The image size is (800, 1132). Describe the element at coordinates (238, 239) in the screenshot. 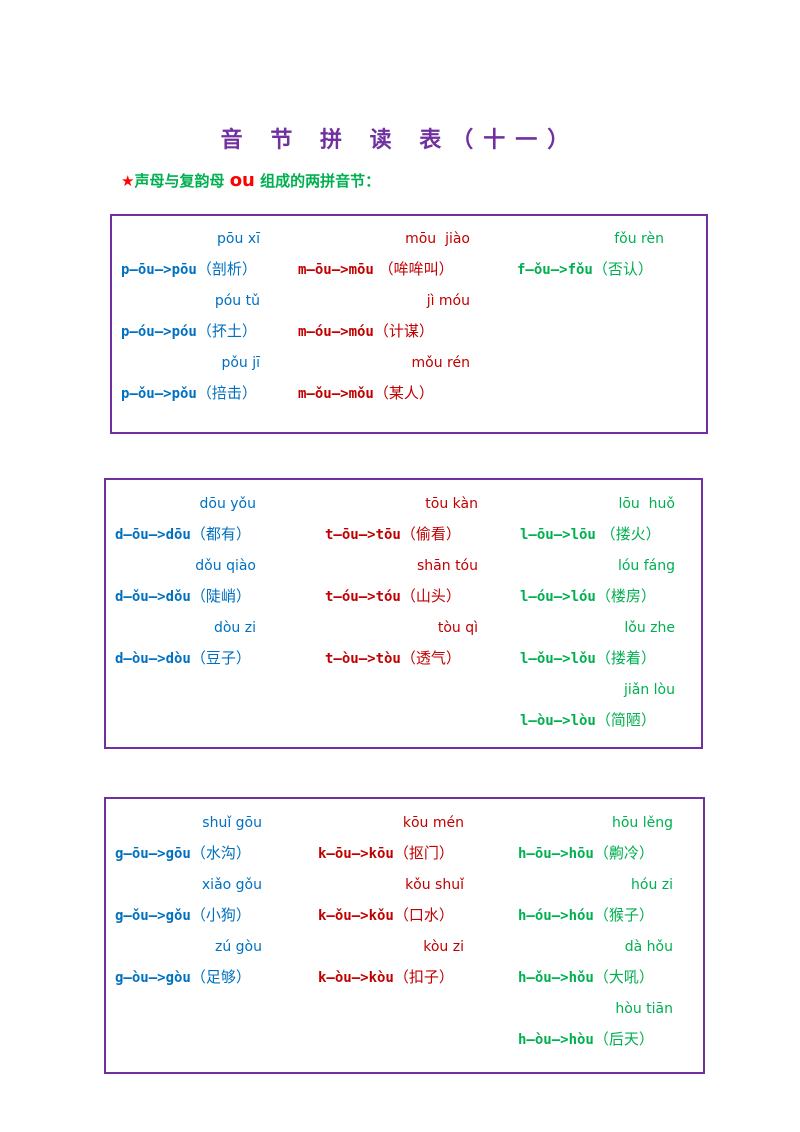

I see `pinyin-label: pōu xī` at that location.